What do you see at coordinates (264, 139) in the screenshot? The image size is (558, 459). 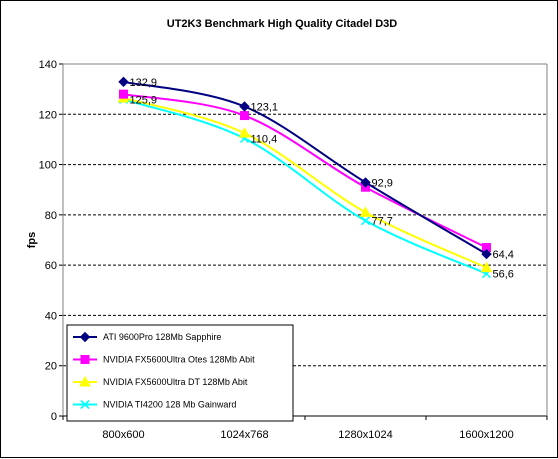 I see `data-label: 110,4` at bounding box center [264, 139].